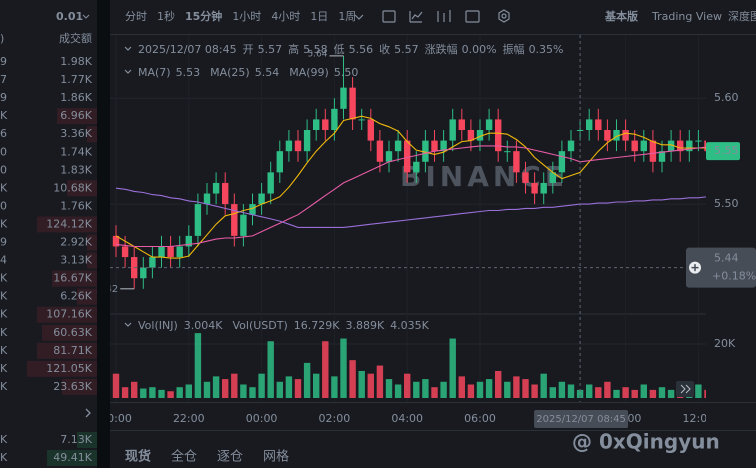 This screenshot has height=468, width=756. What do you see at coordinates (72, 350) in the screenshot?
I see `trade-amount: 81.71K` at bounding box center [72, 350].